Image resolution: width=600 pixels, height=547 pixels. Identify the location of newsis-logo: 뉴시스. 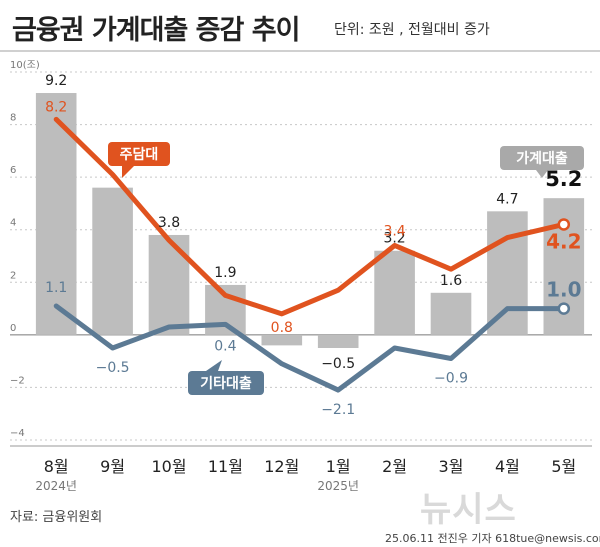
(468, 510).